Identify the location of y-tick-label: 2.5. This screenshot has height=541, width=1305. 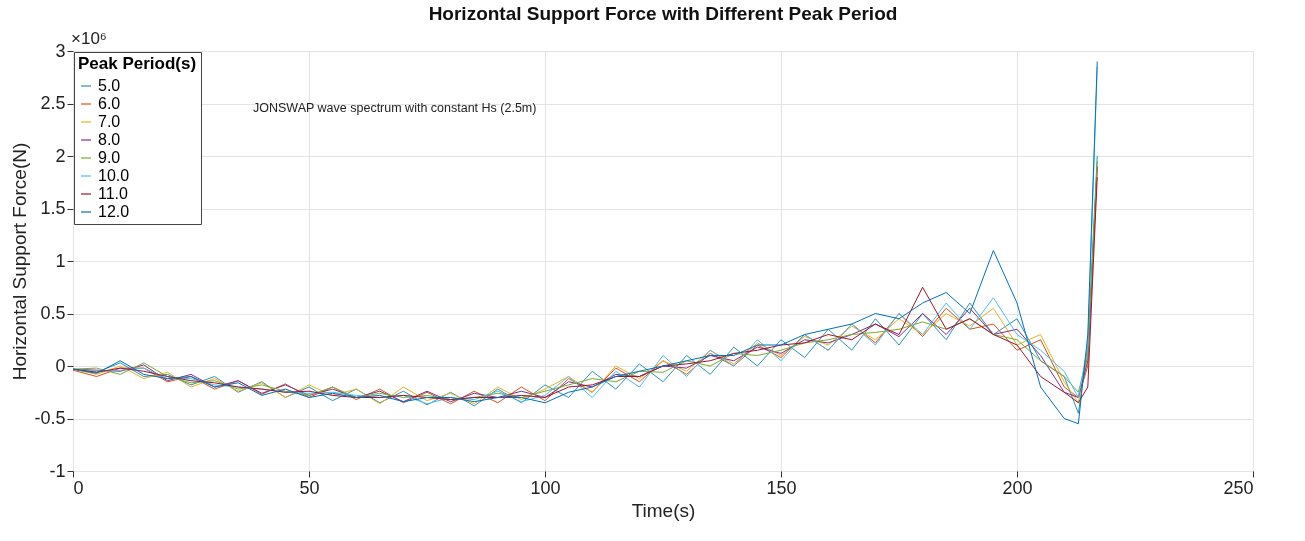
(53, 103).